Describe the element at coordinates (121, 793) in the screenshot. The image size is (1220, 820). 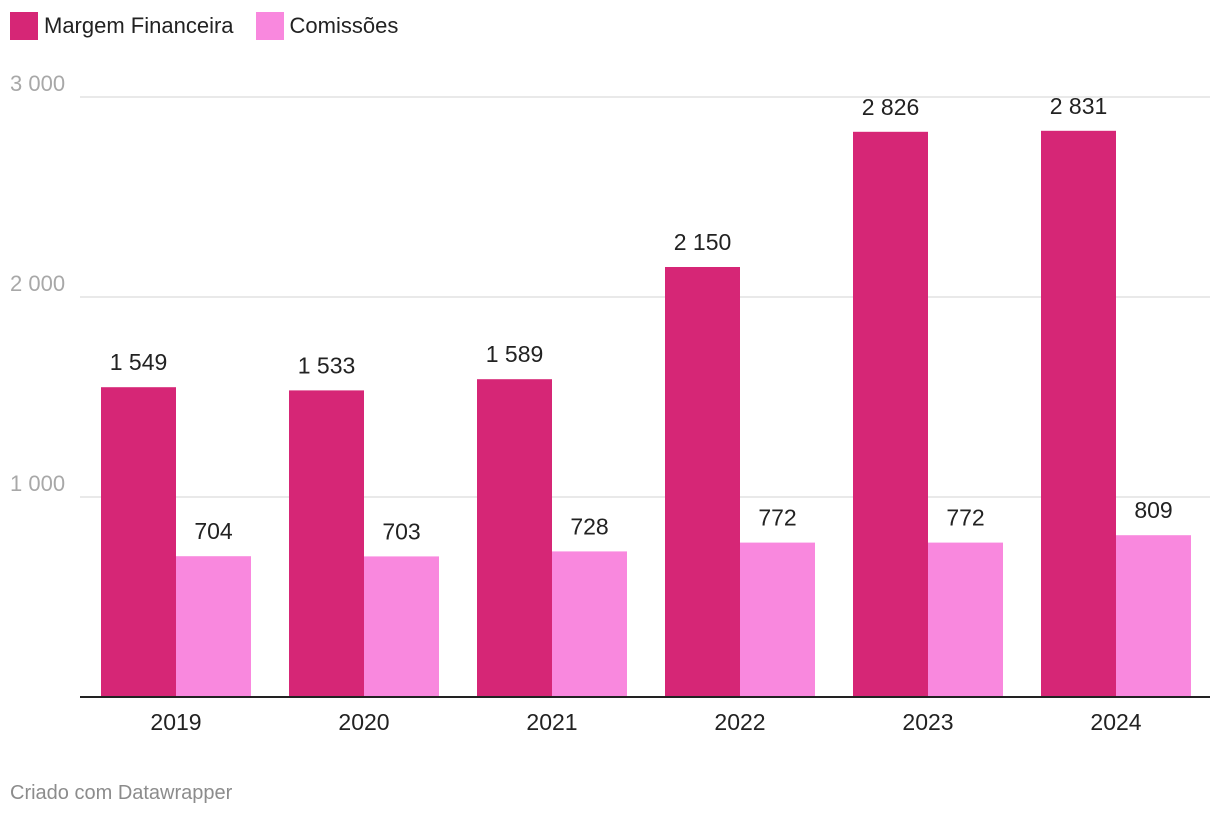
I see `credit-text: Criado com Datawrapper` at that location.